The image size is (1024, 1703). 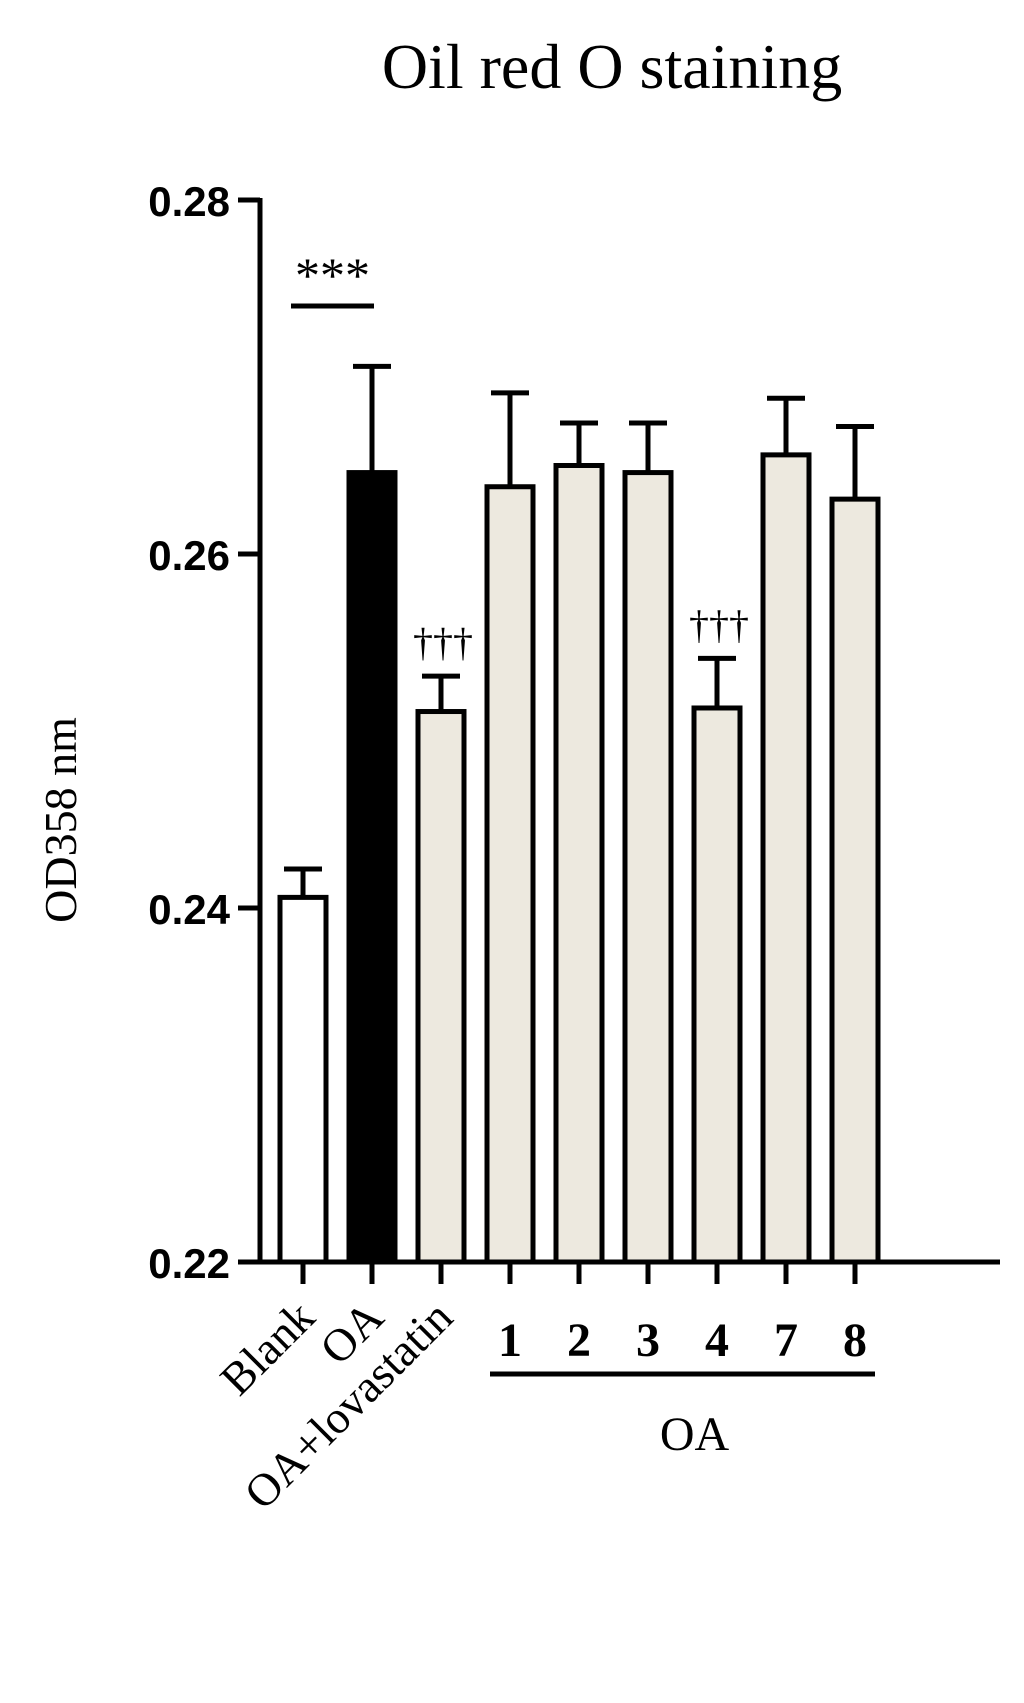 What do you see at coordinates (612, 66) in the screenshot?
I see `chart-title: Oil red O staining` at bounding box center [612, 66].